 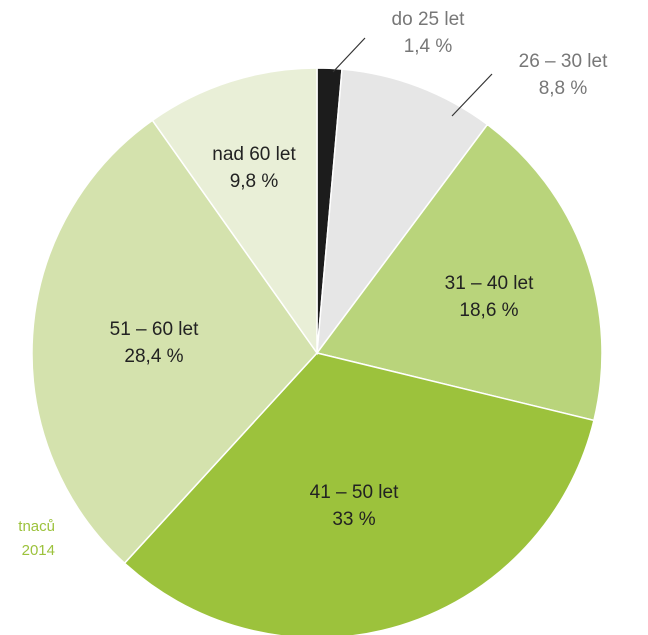 I want to click on slice-label: do 25 let, so click(x=429, y=19).